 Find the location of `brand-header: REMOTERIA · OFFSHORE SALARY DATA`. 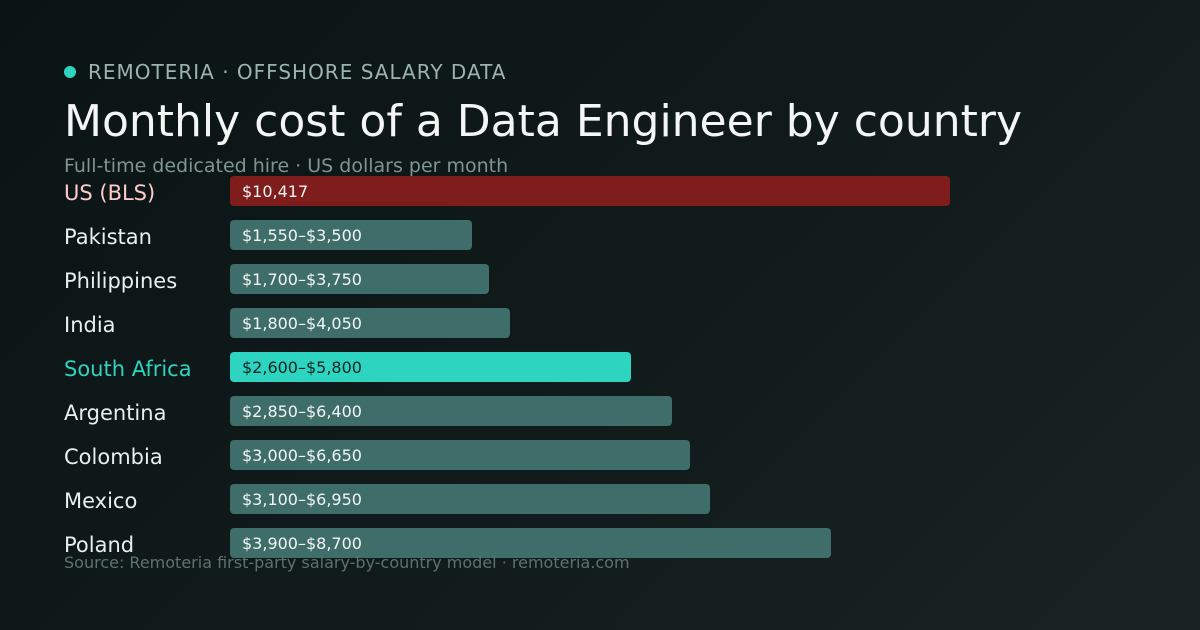

brand-header: REMOTERIA · OFFSHORE SALARY DATA is located at coordinates (285, 72).